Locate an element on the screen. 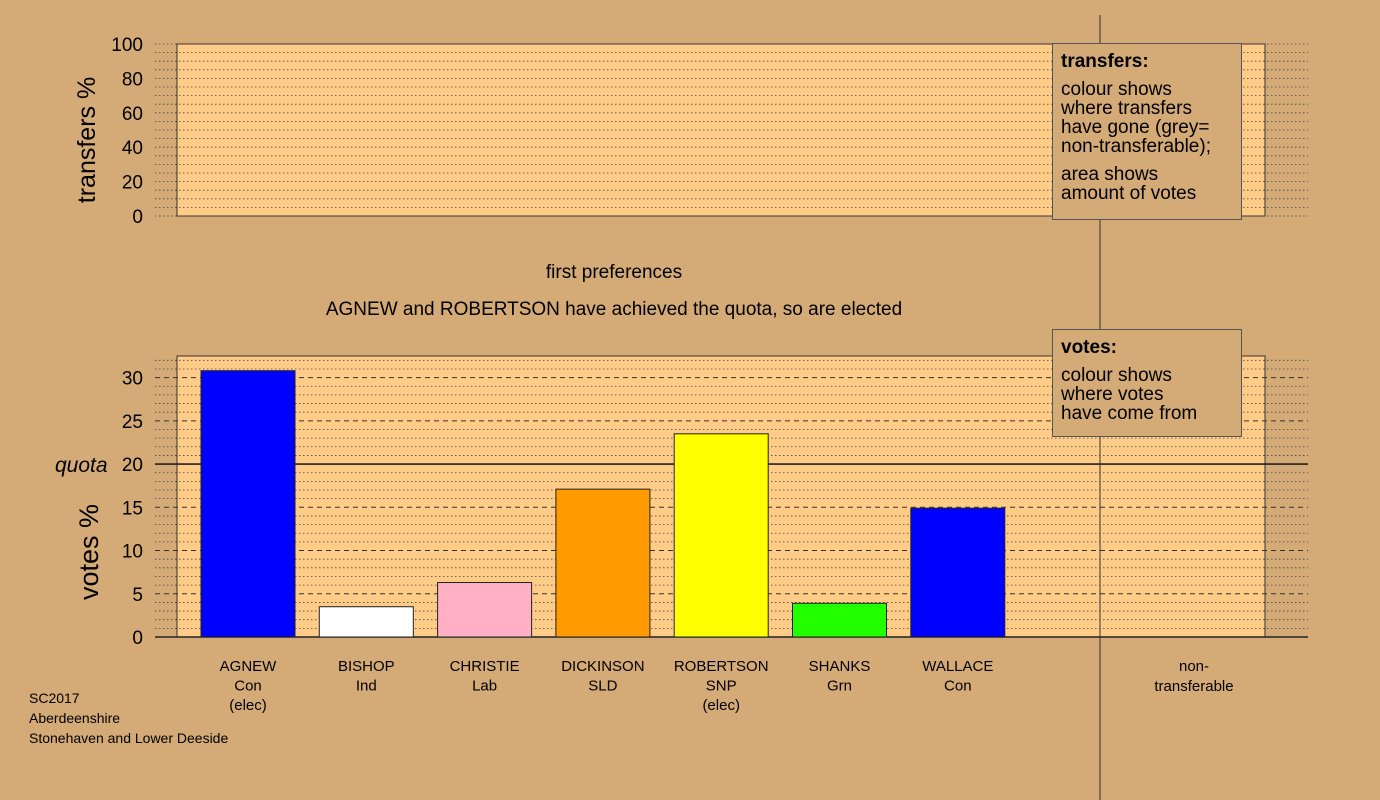 Image resolution: width=1380 pixels, height=800 pixels. votes-tick-label: 15 is located at coordinates (132, 508).